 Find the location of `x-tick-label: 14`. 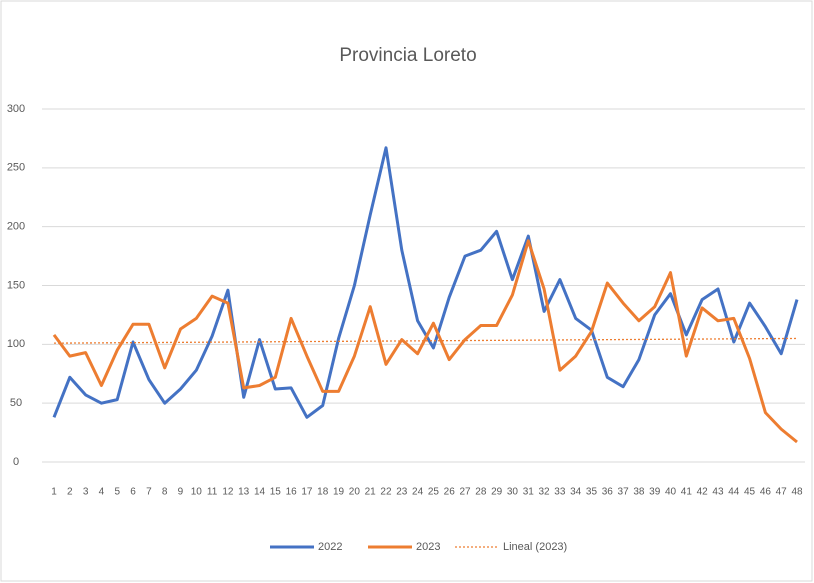

x-tick-label: 14 is located at coordinates (260, 492).